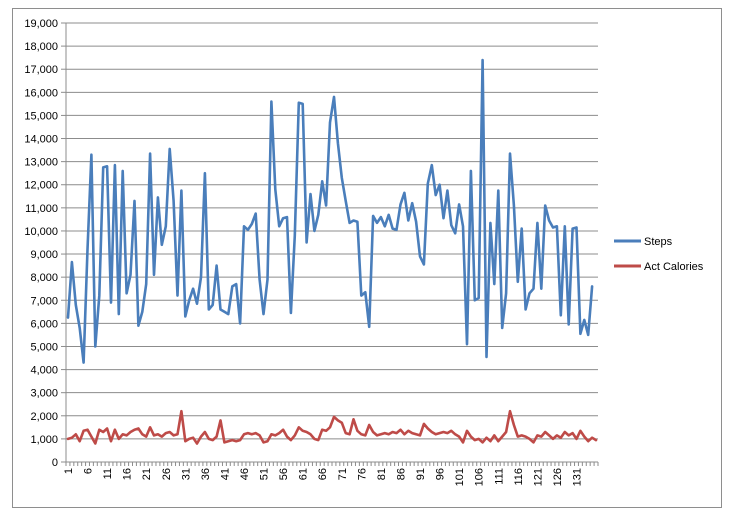  Describe the element at coordinates (401, 474) in the screenshot. I see `x-tick-label: 86` at that location.